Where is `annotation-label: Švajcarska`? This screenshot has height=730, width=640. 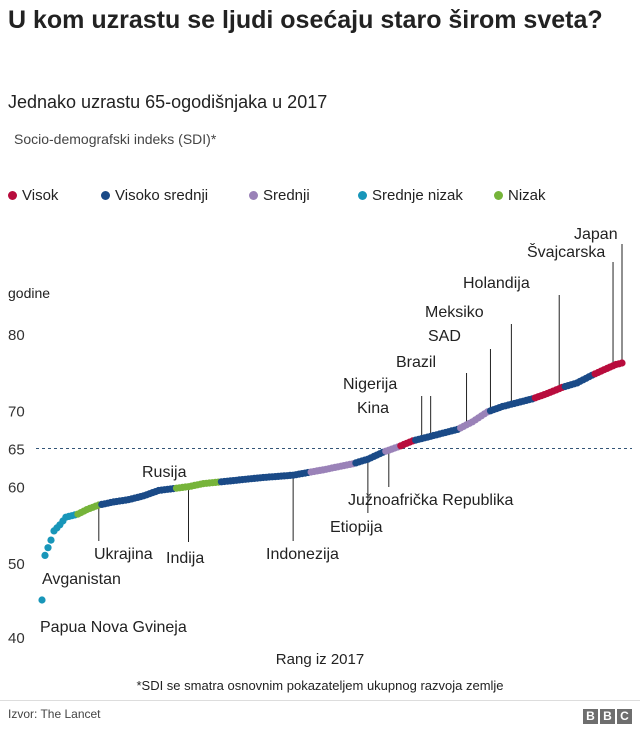 annotation-label: Švajcarska is located at coordinates (566, 251).